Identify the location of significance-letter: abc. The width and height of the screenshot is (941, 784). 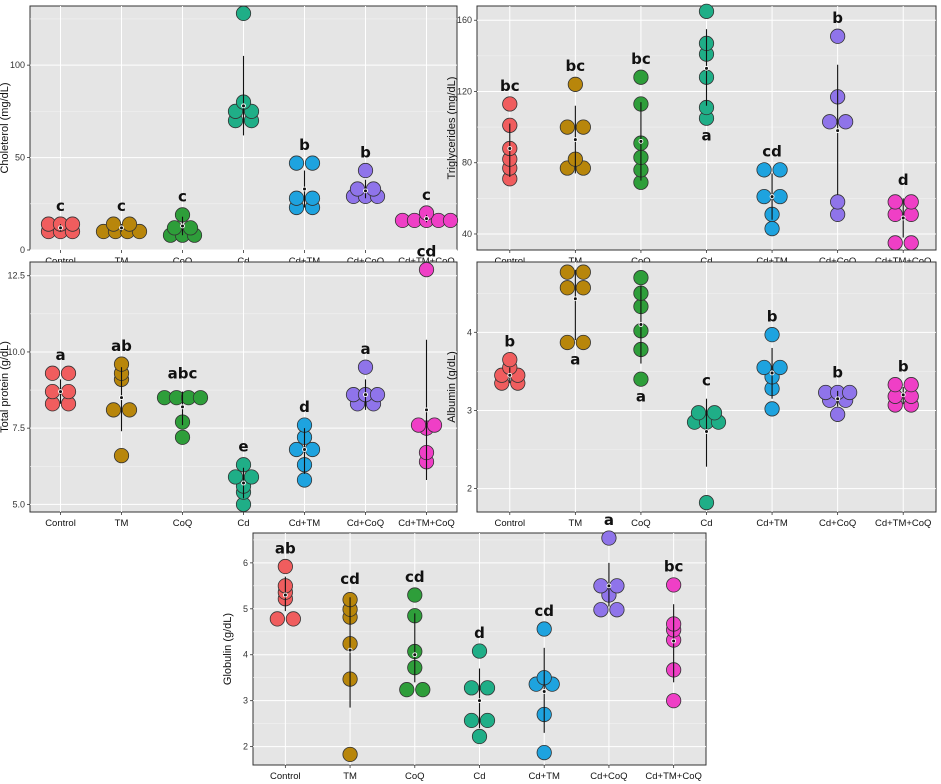
(183, 373).